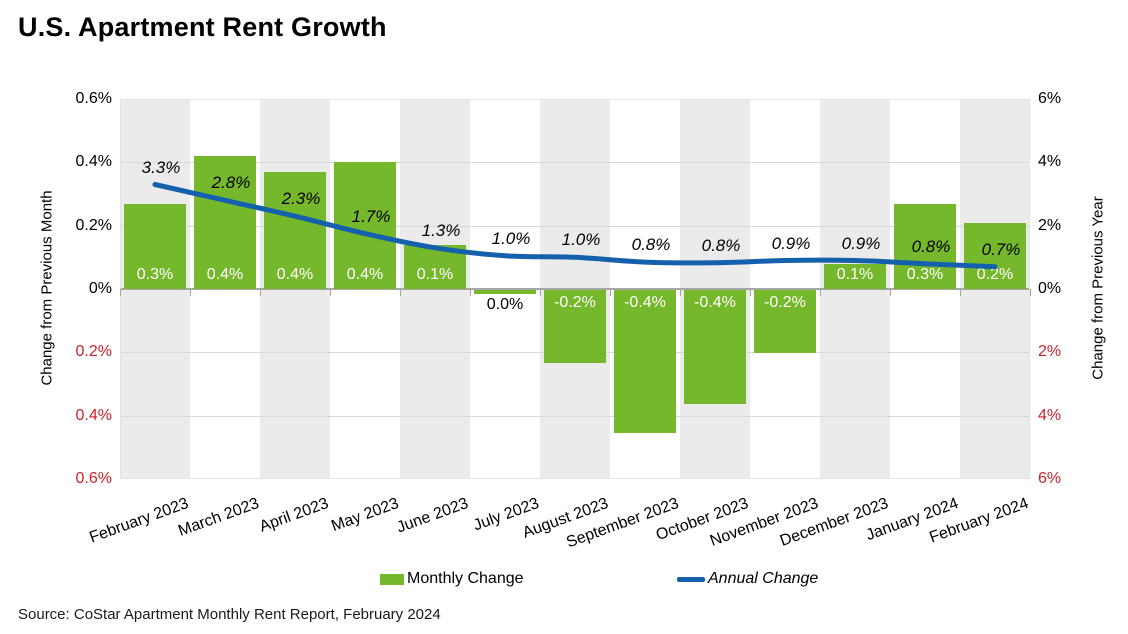  I want to click on annual-change-label: 1.7%, so click(371, 216).